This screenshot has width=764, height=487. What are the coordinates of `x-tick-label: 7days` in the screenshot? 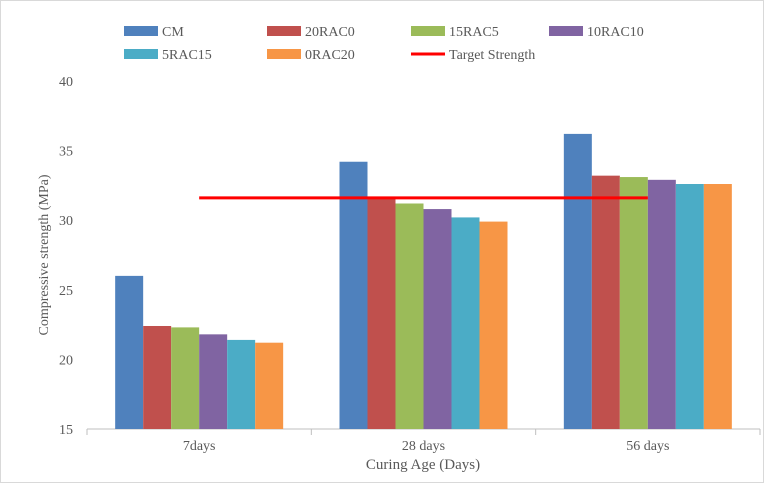 It's located at (199, 446).